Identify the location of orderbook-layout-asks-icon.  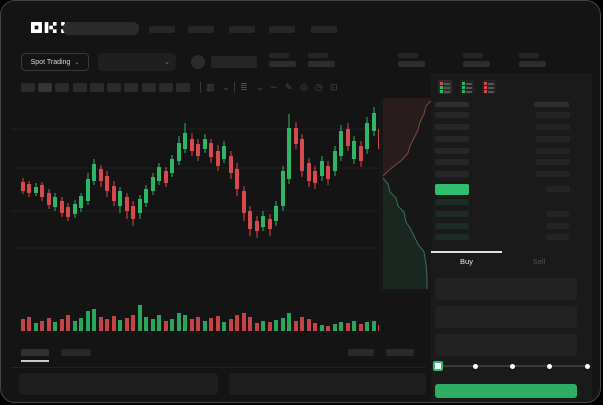
(489, 87).